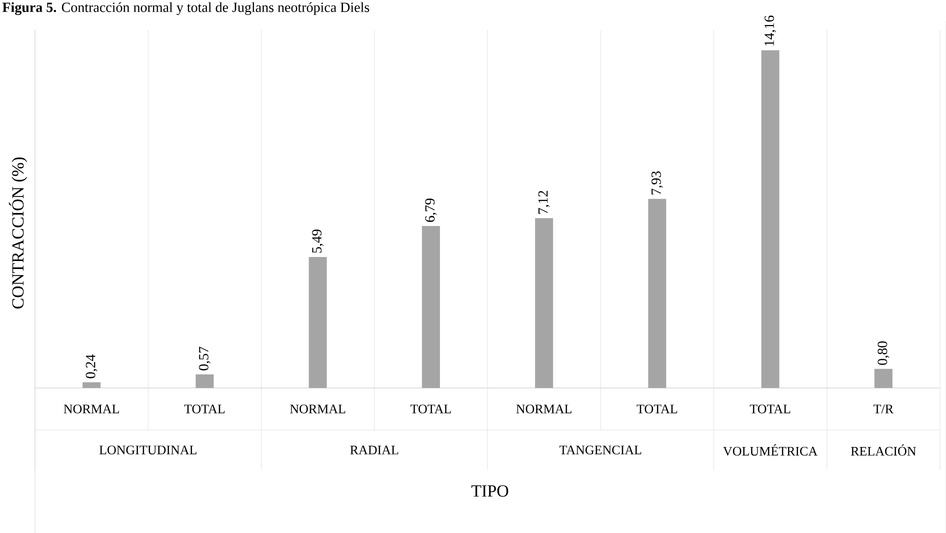  What do you see at coordinates (186, 9) in the screenshot?
I see `chart-title: Figura 5. Contracción normal y total de Juglans neotrópica Diels` at bounding box center [186, 9].